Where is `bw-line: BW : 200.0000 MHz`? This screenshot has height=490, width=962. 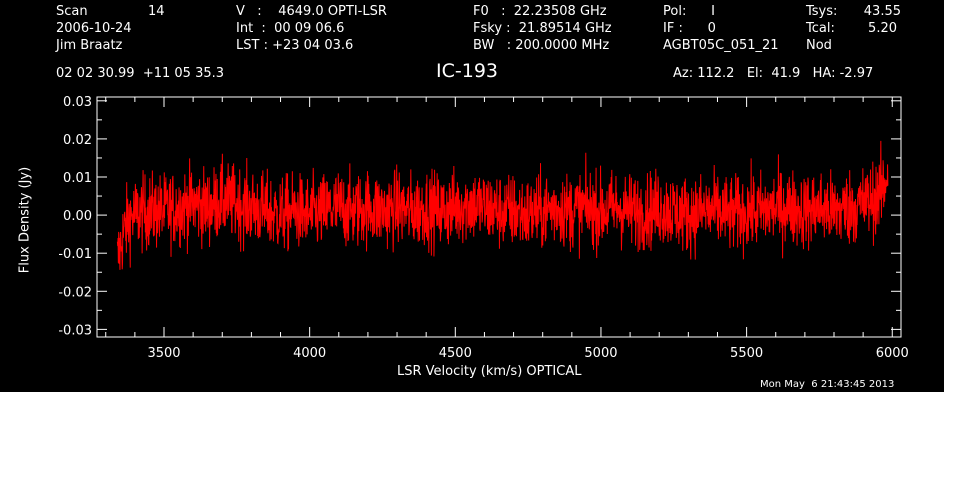
bw-line: BW : 200.0000 MHz is located at coordinates (541, 45).